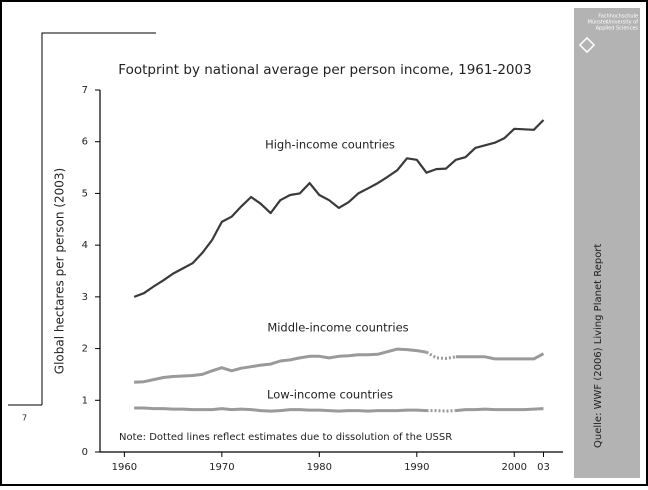 The height and width of the screenshot is (490, 648). What do you see at coordinates (85, 90) in the screenshot?
I see `y-tick-label: 7` at bounding box center [85, 90].